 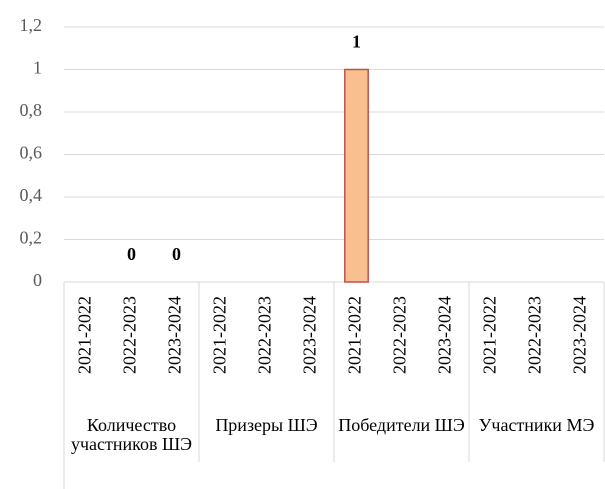 I want to click on y-tick-label: 0,8, so click(x=31, y=110).